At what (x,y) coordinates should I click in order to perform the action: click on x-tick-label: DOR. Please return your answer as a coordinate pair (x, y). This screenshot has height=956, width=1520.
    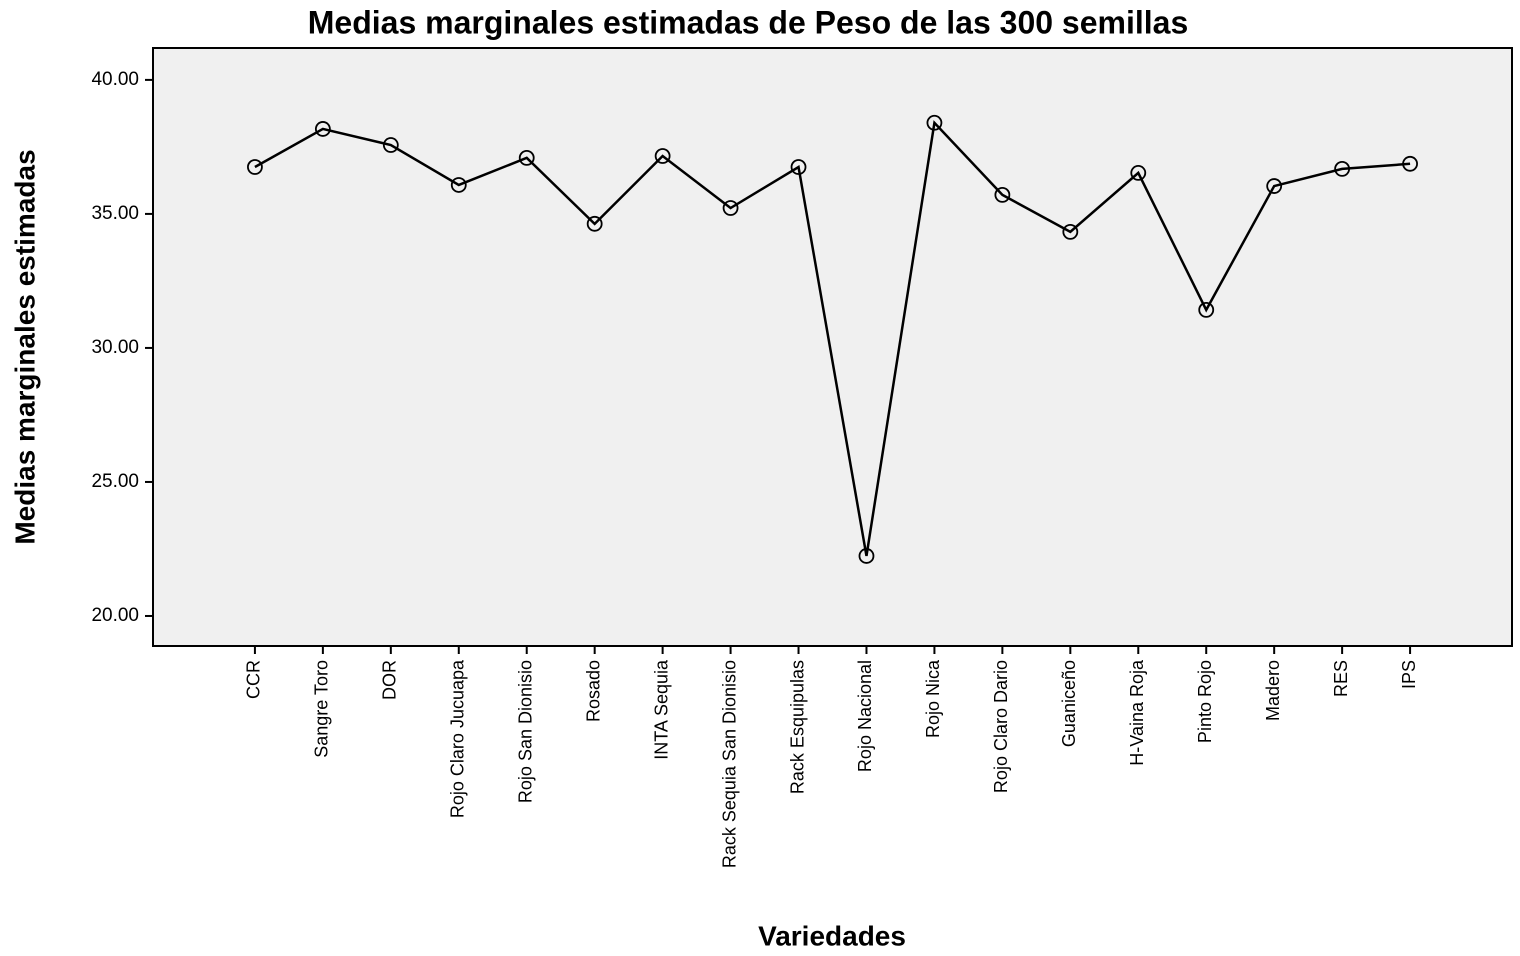
    Looking at the image, I should click on (390, 680).